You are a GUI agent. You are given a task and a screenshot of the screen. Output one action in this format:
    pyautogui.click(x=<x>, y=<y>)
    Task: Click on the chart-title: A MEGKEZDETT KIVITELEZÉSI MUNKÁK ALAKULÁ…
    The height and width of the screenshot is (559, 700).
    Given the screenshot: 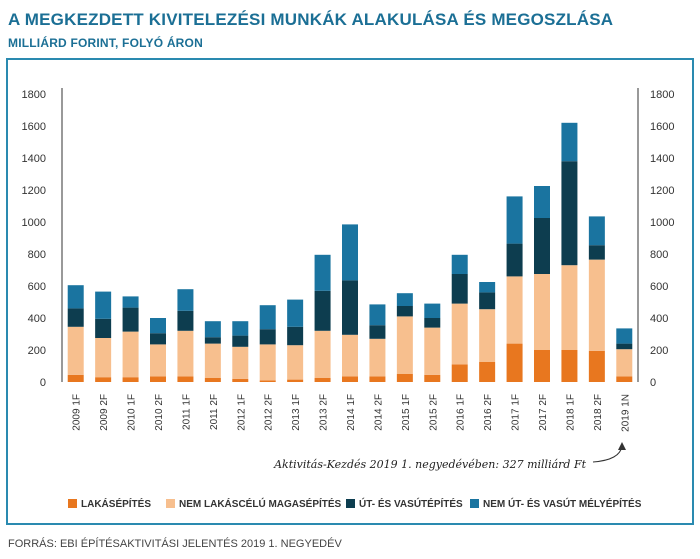 What is the action you would take?
    pyautogui.click(x=311, y=19)
    